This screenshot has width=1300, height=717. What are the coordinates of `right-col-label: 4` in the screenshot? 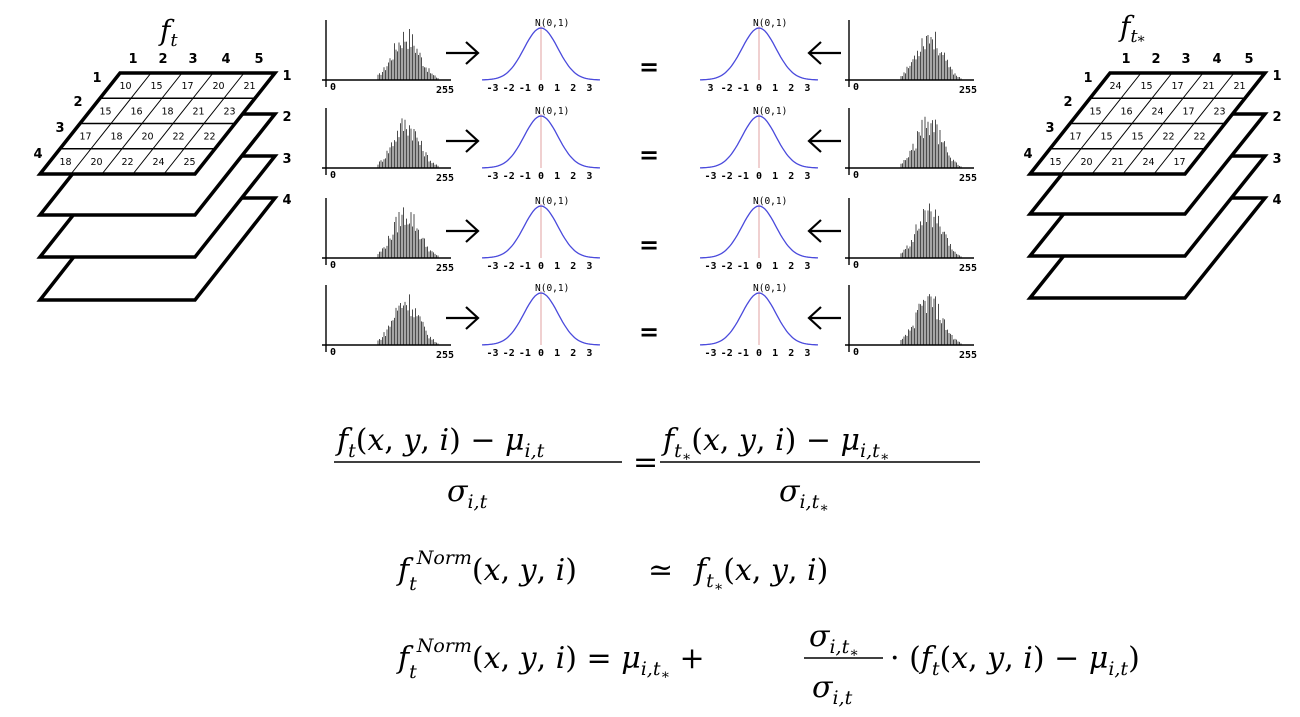 It's located at (1216, 59).